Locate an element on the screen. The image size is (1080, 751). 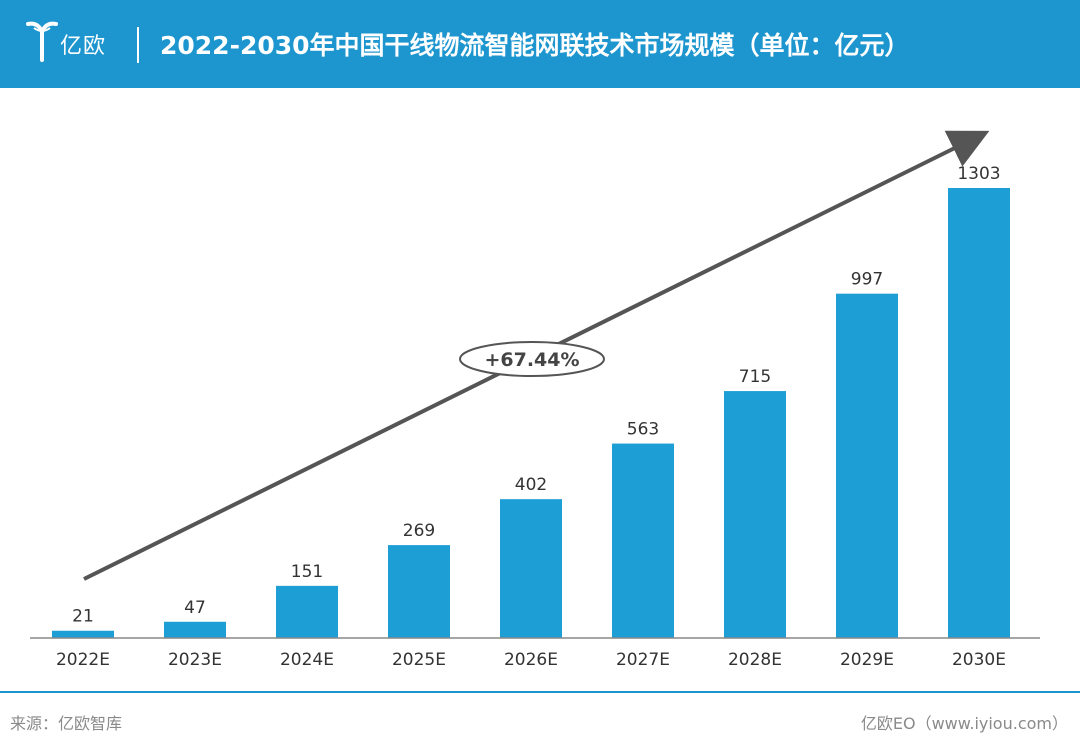
x-tick-2023E: 2023E is located at coordinates (195, 660).